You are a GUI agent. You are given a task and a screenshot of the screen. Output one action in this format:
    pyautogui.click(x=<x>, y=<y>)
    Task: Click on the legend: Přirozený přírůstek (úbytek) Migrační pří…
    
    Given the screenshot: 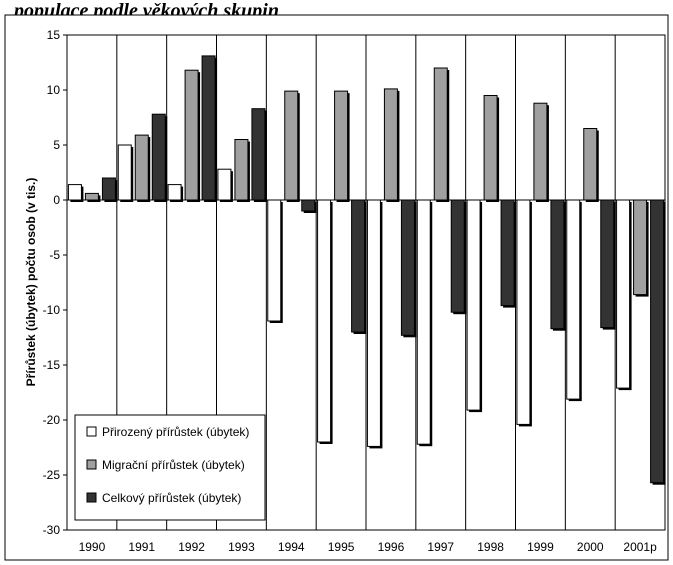 What is the action you would take?
    pyautogui.click(x=170, y=467)
    